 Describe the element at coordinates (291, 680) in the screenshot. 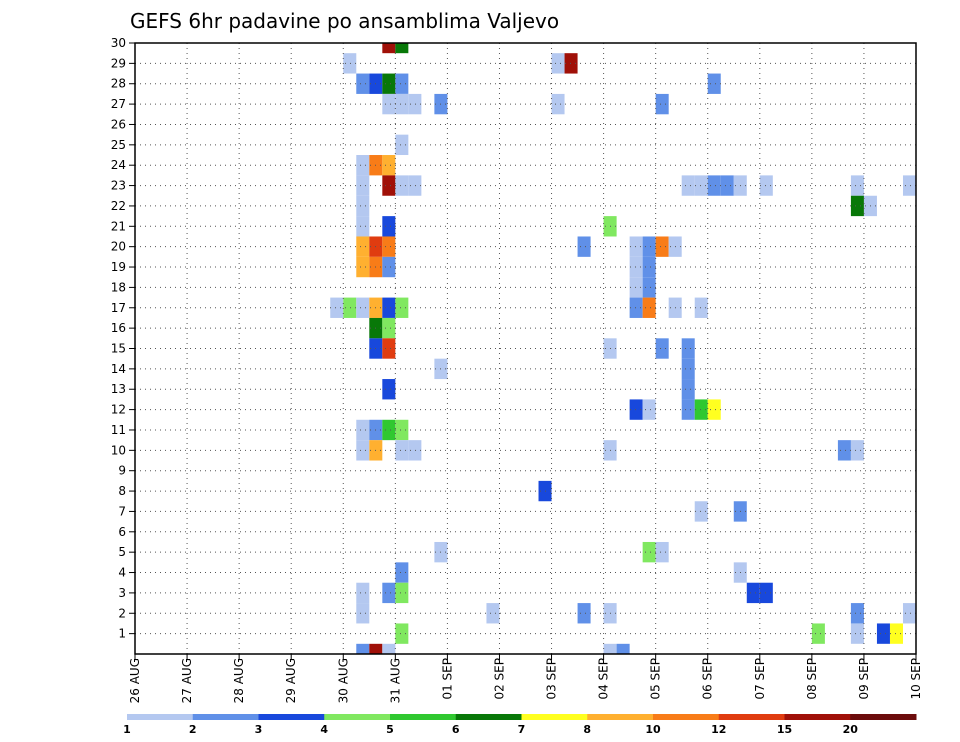

I see `x-tick-label: 29 AUG` at that location.